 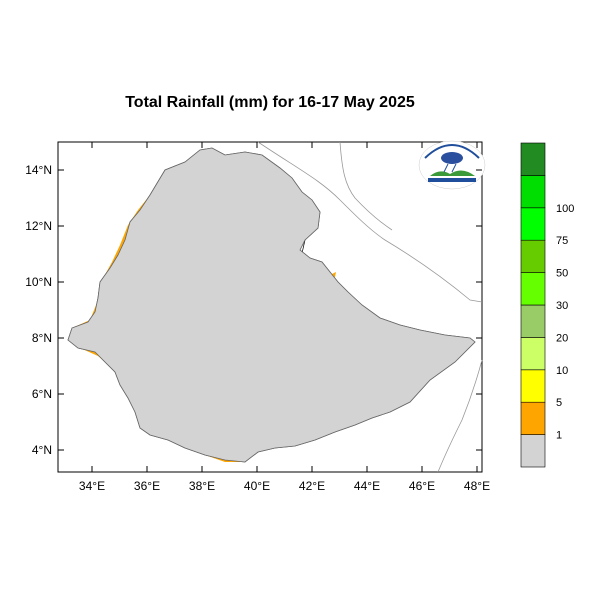 I want to click on colorbar-label: 10, so click(x=562, y=371).